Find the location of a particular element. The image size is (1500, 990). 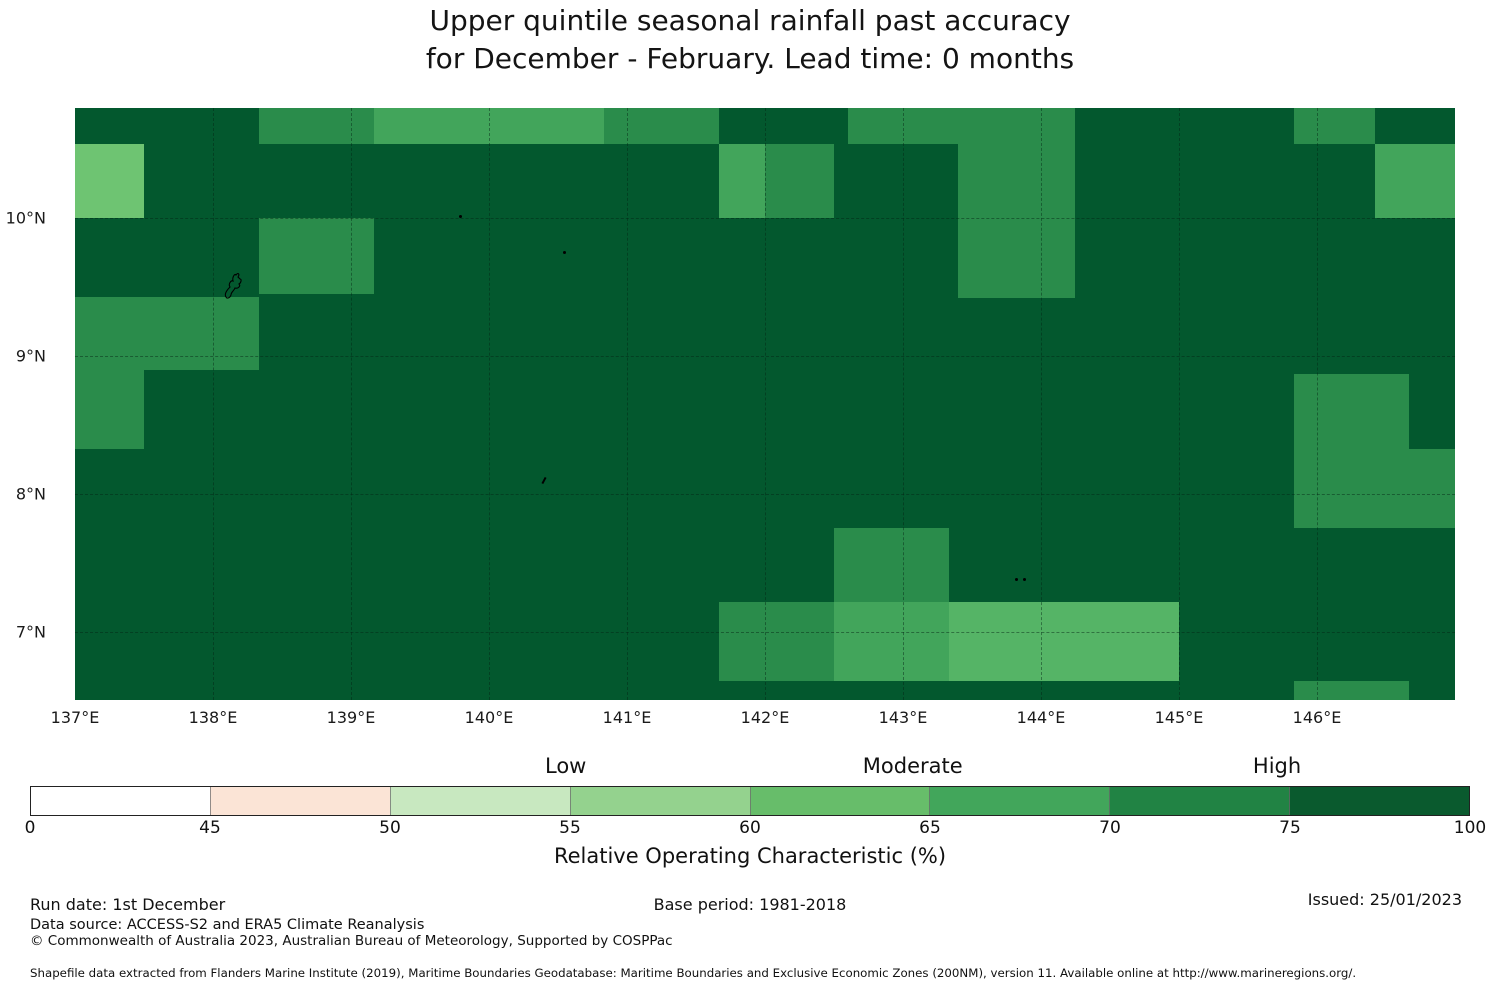

y-axis-tick-labels: 10°N 9°N 8°N 7°N is located at coordinates (30, 404).